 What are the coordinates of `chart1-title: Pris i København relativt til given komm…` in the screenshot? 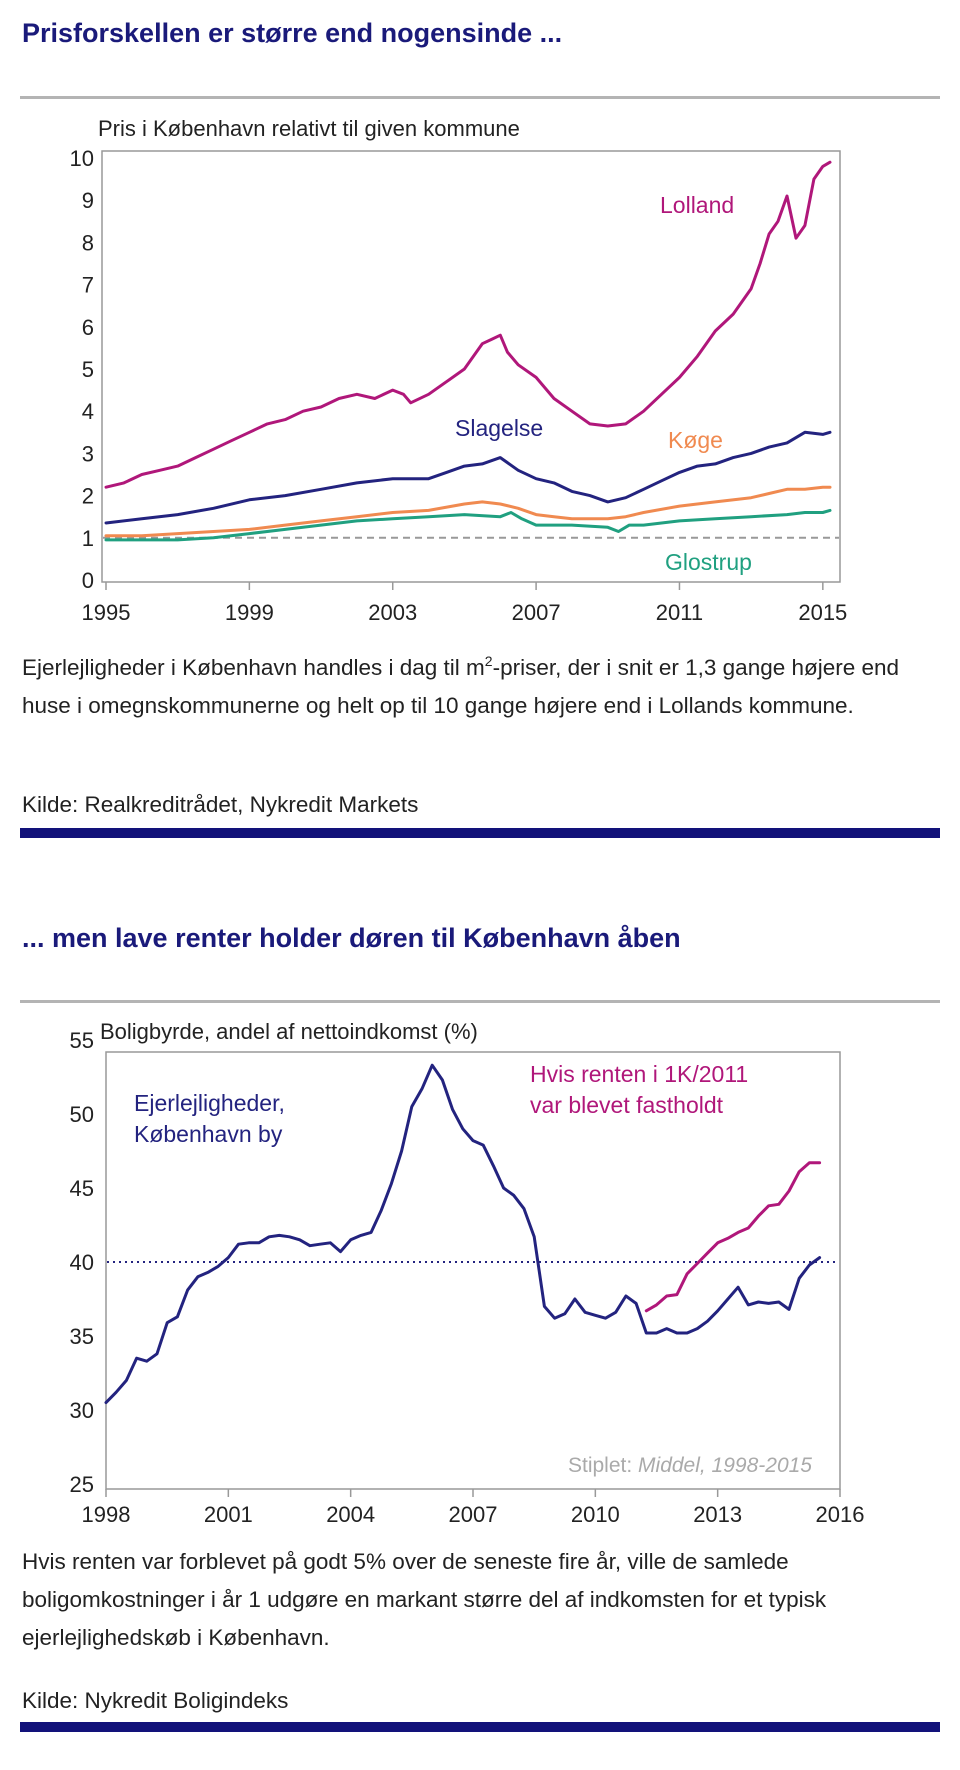 It's located at (309, 128).